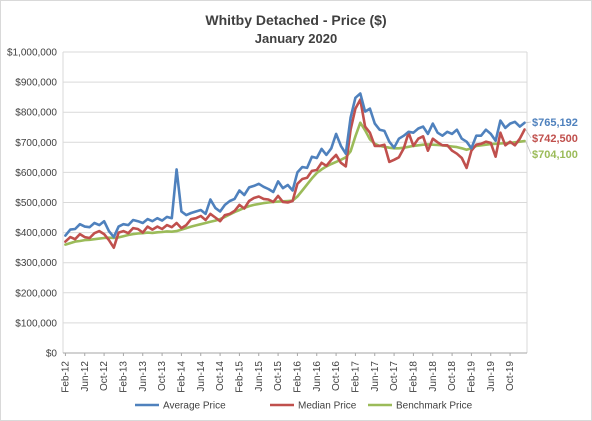 The image size is (592, 421). What do you see at coordinates (36, 293) in the screenshot?
I see `y-tick-label: $200,000` at bounding box center [36, 293].